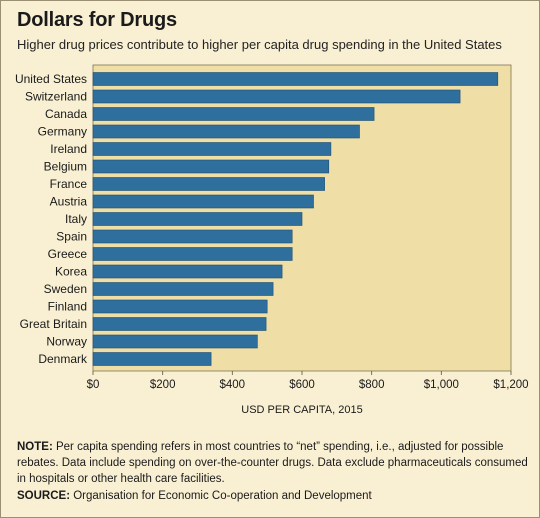 Image resolution: width=540 pixels, height=518 pixels. I want to click on chart-title: Dollars for Drugs, so click(97, 20).